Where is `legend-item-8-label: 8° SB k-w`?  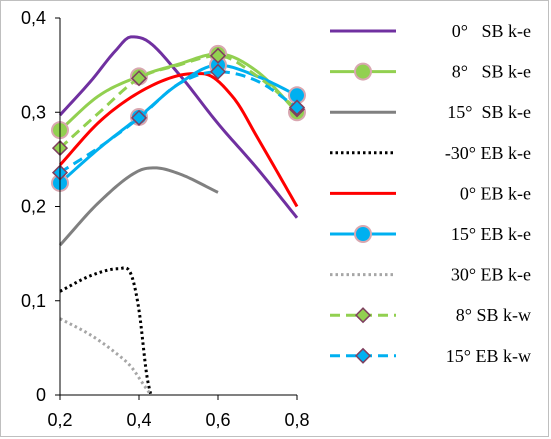 legend-item-8-label: 8° SB k-w is located at coordinates (493, 315).